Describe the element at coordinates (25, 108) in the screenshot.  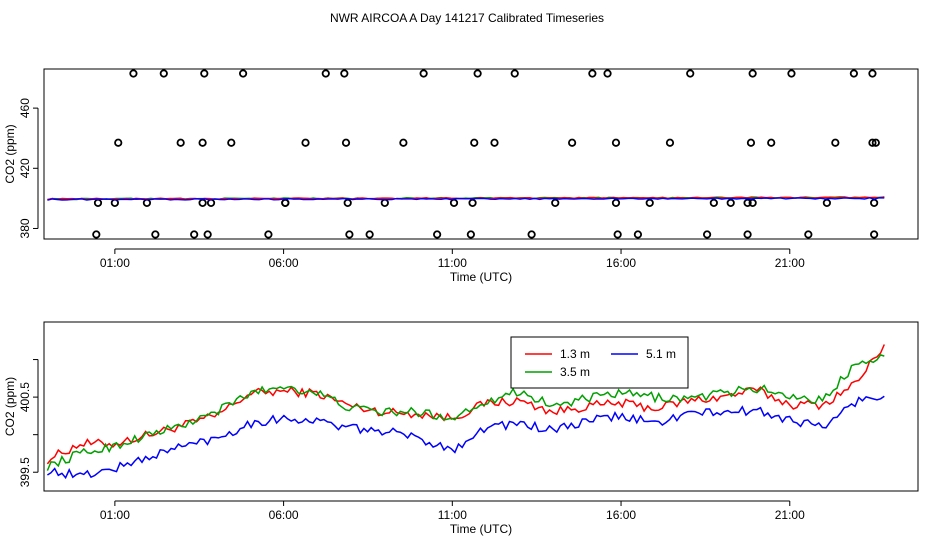
I see `y-tick-label: 460` at that location.